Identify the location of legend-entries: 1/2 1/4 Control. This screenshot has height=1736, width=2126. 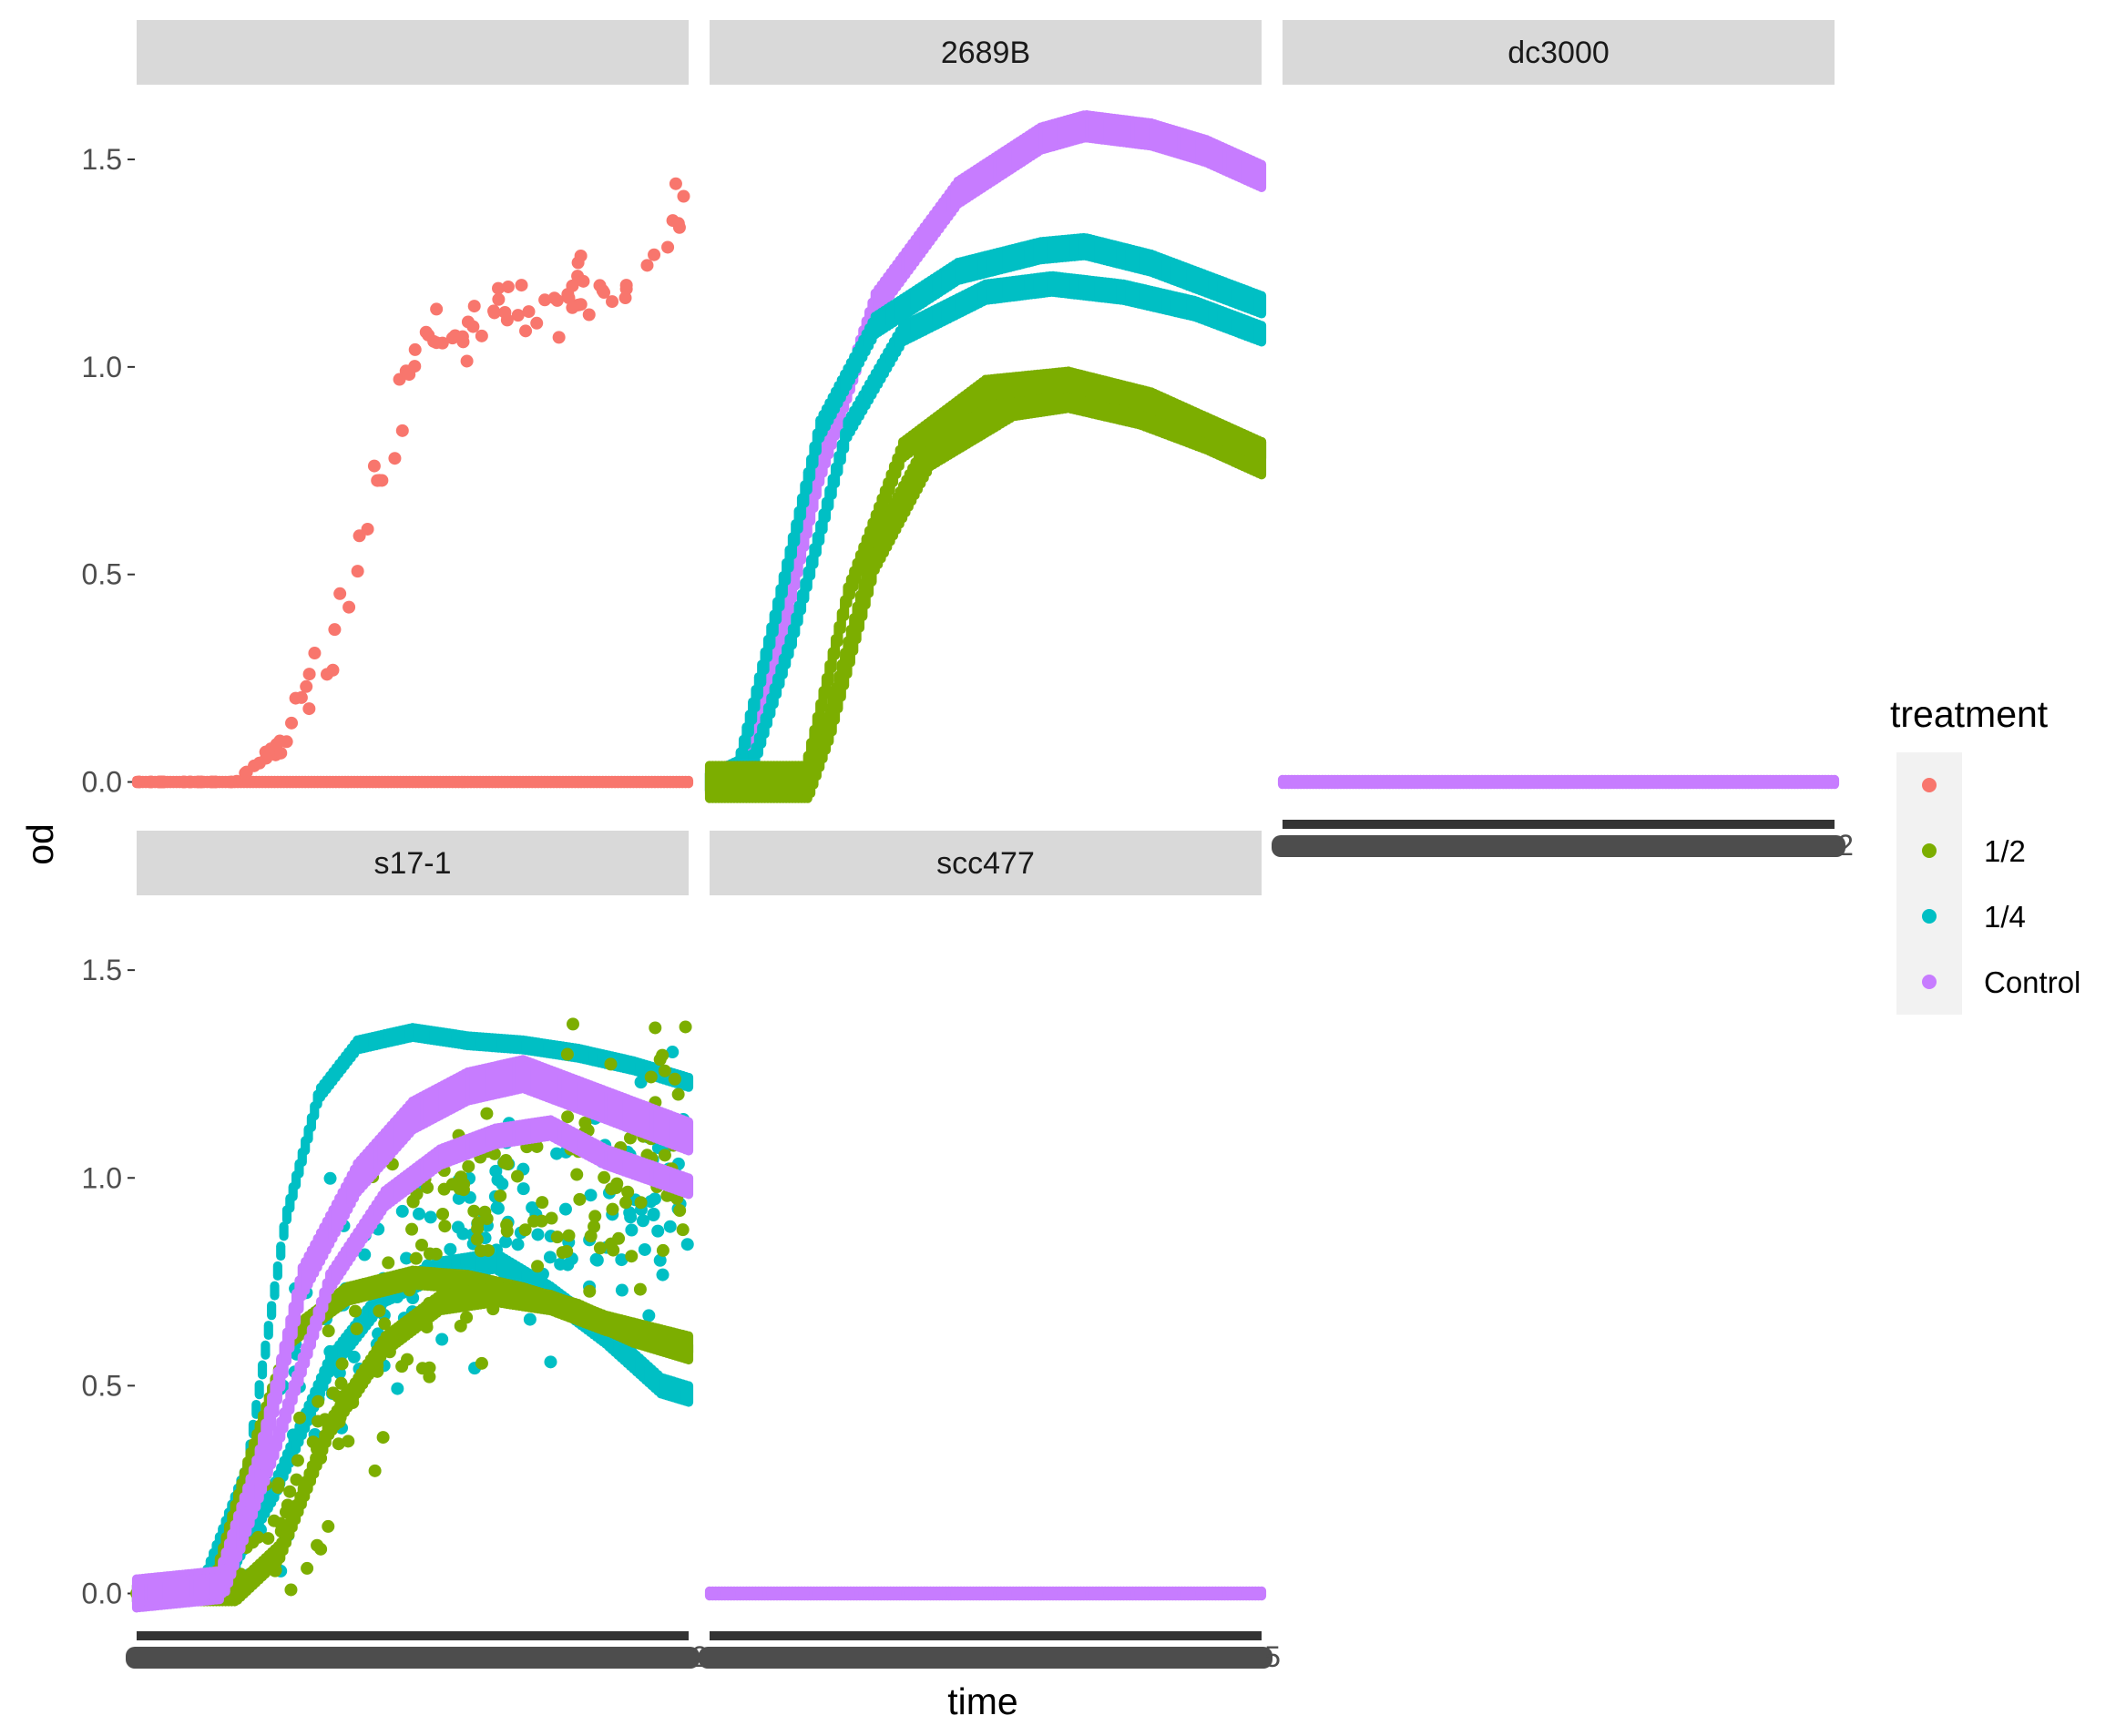
(2001, 888).